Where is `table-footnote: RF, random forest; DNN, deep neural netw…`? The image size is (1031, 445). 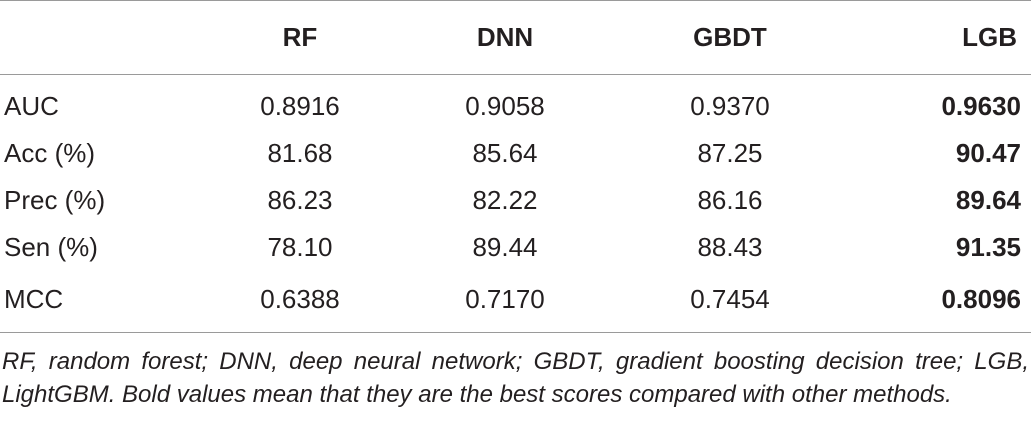
table-footnote: RF, random forest; DNN, deep neural netw… is located at coordinates (515, 378).